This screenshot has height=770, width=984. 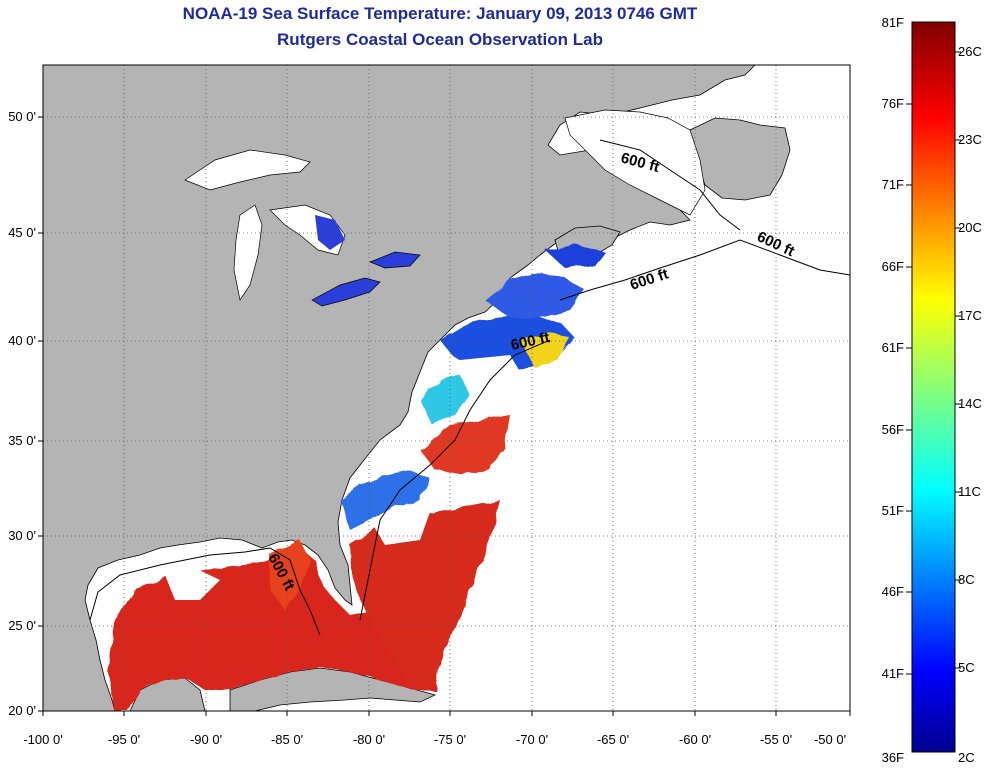 I want to click on y-tick-label: 20 0', so click(x=22, y=710).